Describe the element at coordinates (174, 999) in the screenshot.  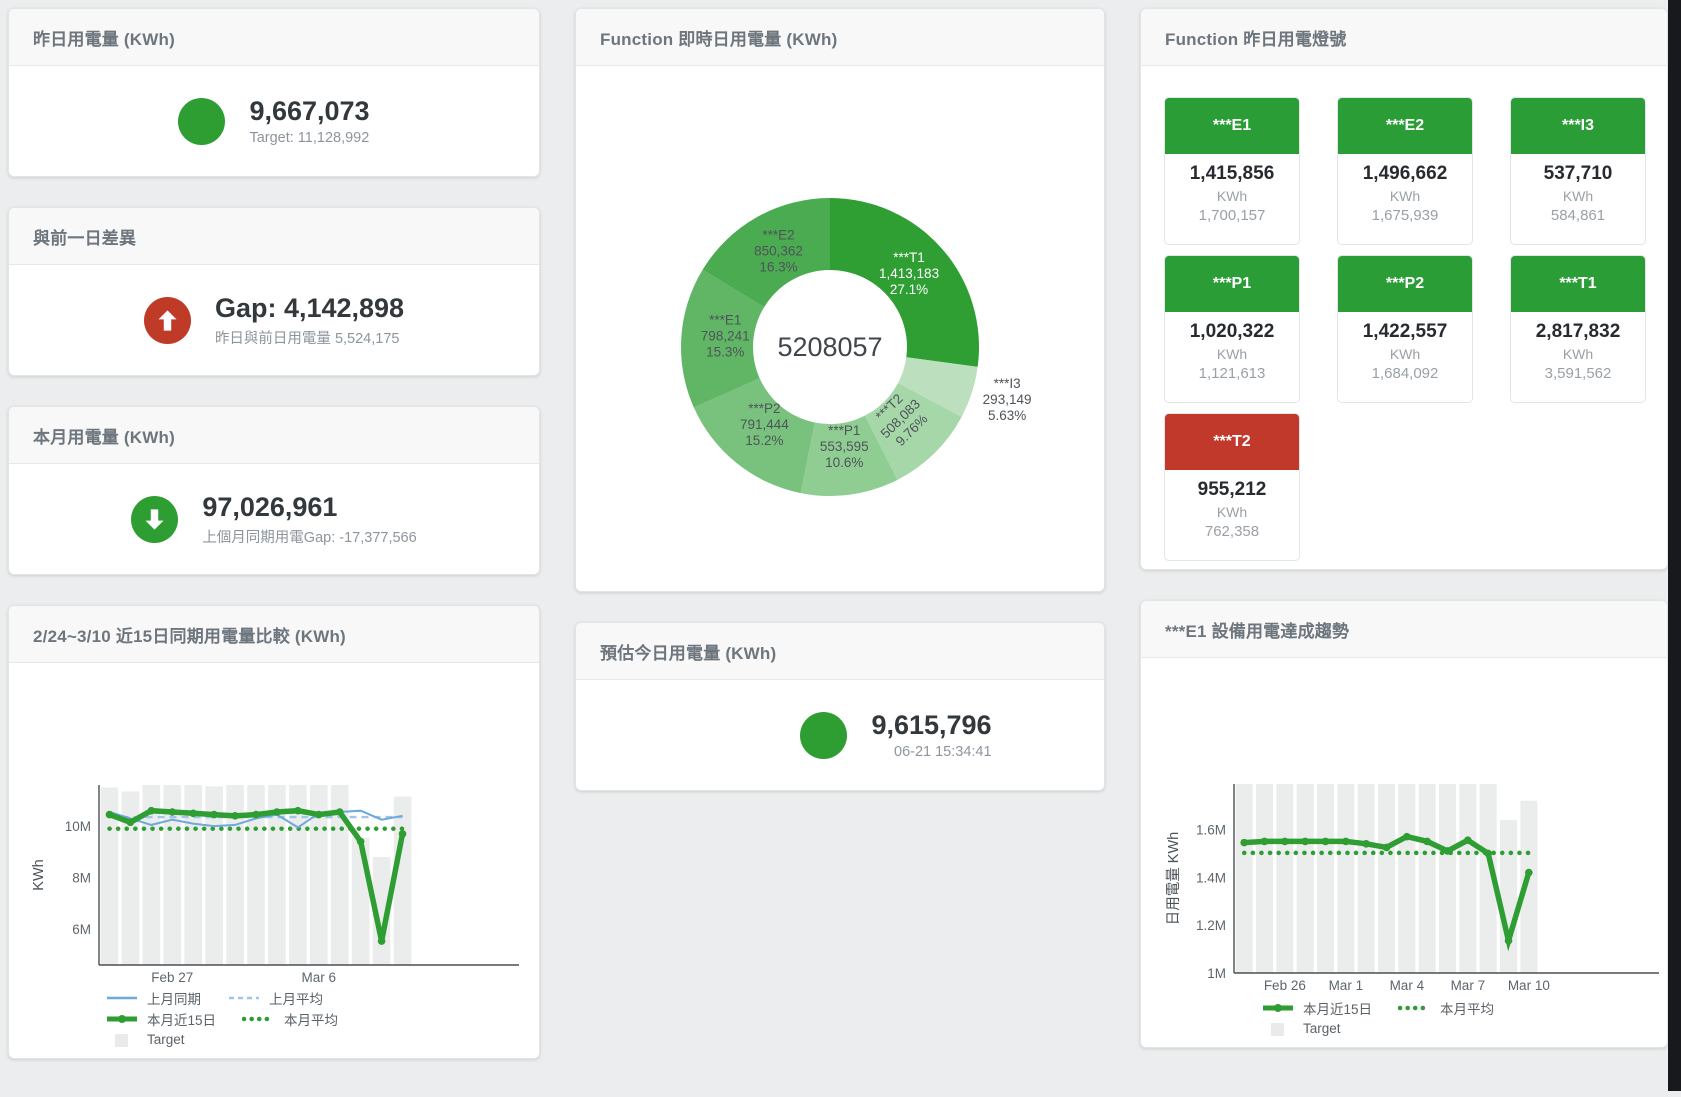
I see `legend-label: 上月同期` at that location.